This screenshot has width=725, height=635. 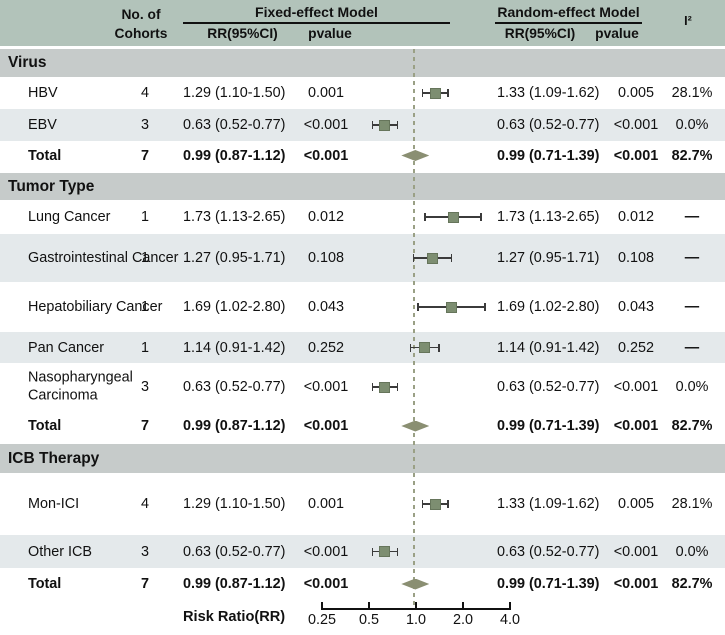 What do you see at coordinates (234, 306) in the screenshot?
I see `fixed-rr-ci-value: 1.69 (1.02-2.80)` at bounding box center [234, 306].